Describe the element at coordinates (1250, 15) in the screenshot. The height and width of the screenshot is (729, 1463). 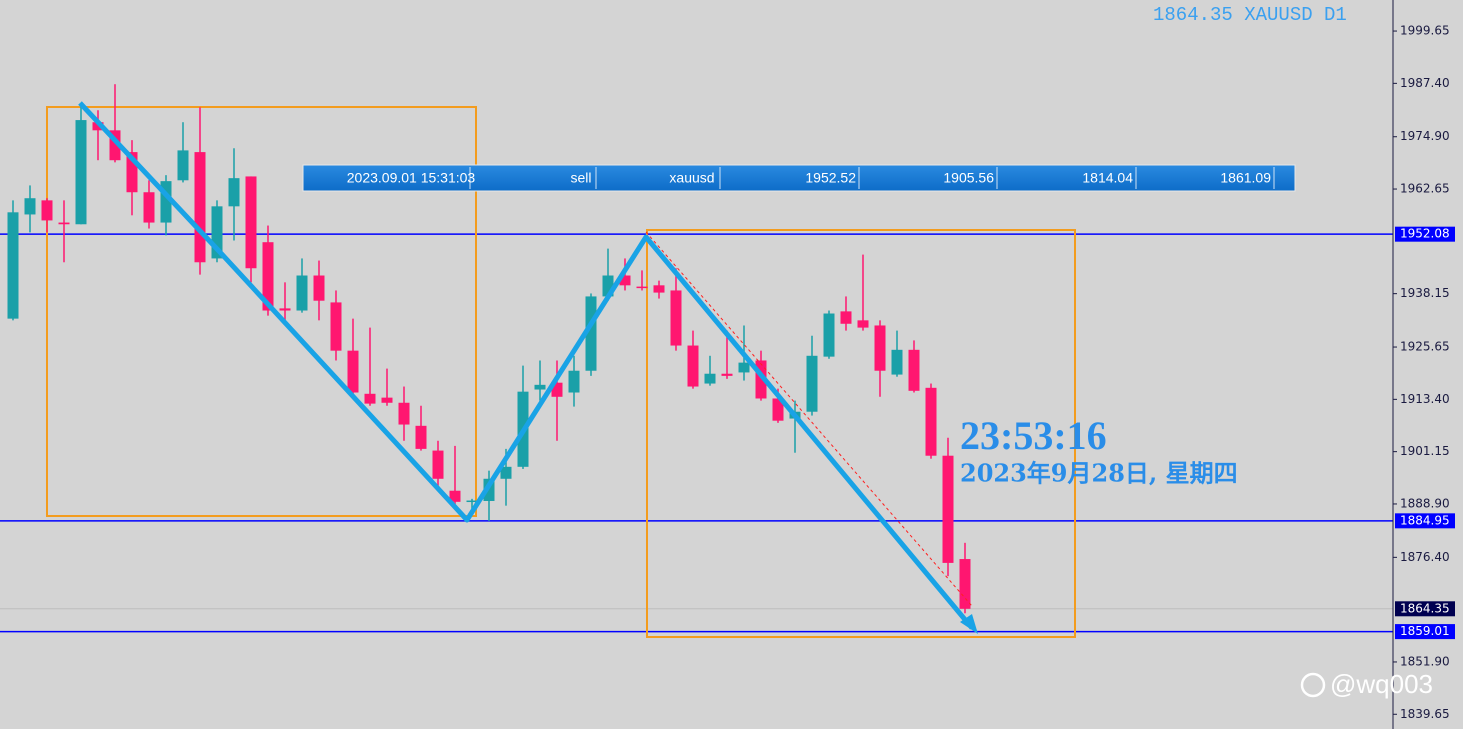
I see `symbol-label: 1864.35 XAUUSD D1` at that location.